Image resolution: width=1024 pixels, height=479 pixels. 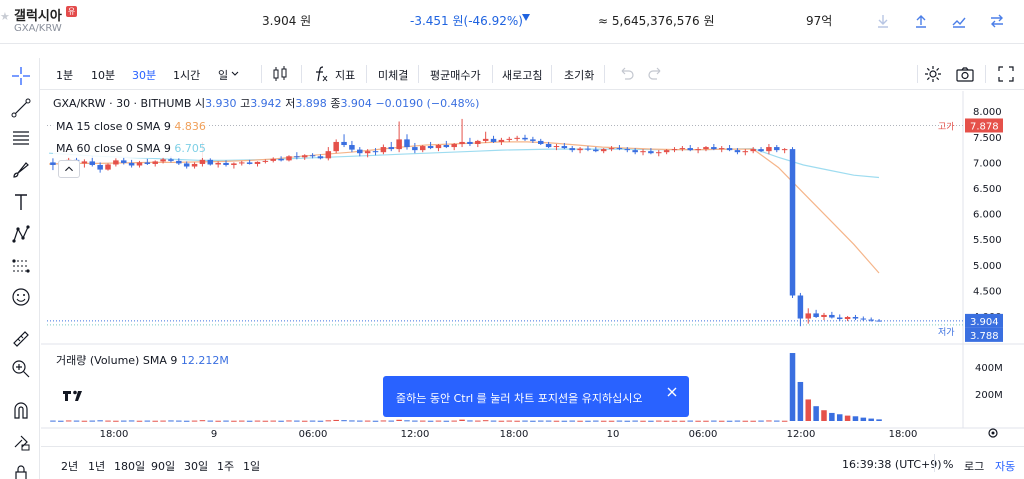 I want to click on collapse-legend-button, so click(x=69, y=169).